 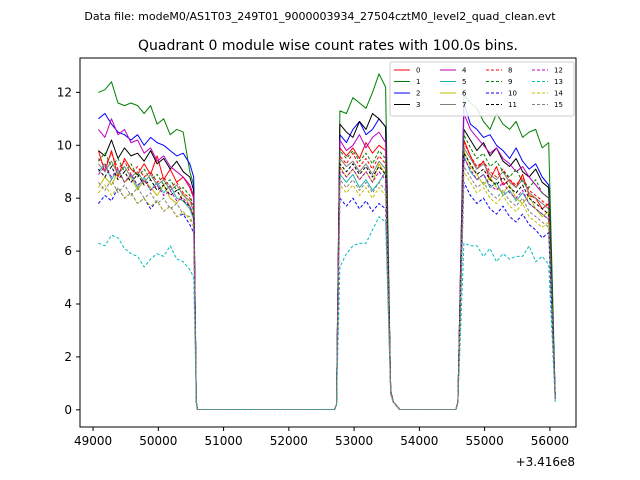 What do you see at coordinates (418, 105) in the screenshot?
I see `legend-label-3: 3` at bounding box center [418, 105].